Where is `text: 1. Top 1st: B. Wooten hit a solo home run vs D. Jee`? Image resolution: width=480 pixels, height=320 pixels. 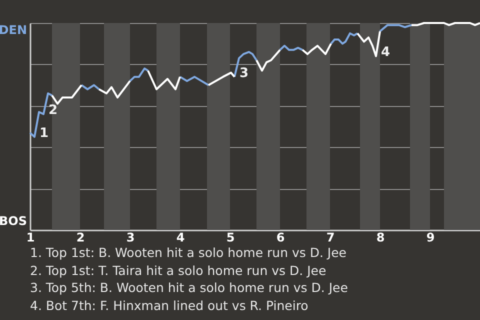
text: 1. Top 1st: B. Wooten hit a solo home run vs D. Jee is located at coordinates (189, 253).